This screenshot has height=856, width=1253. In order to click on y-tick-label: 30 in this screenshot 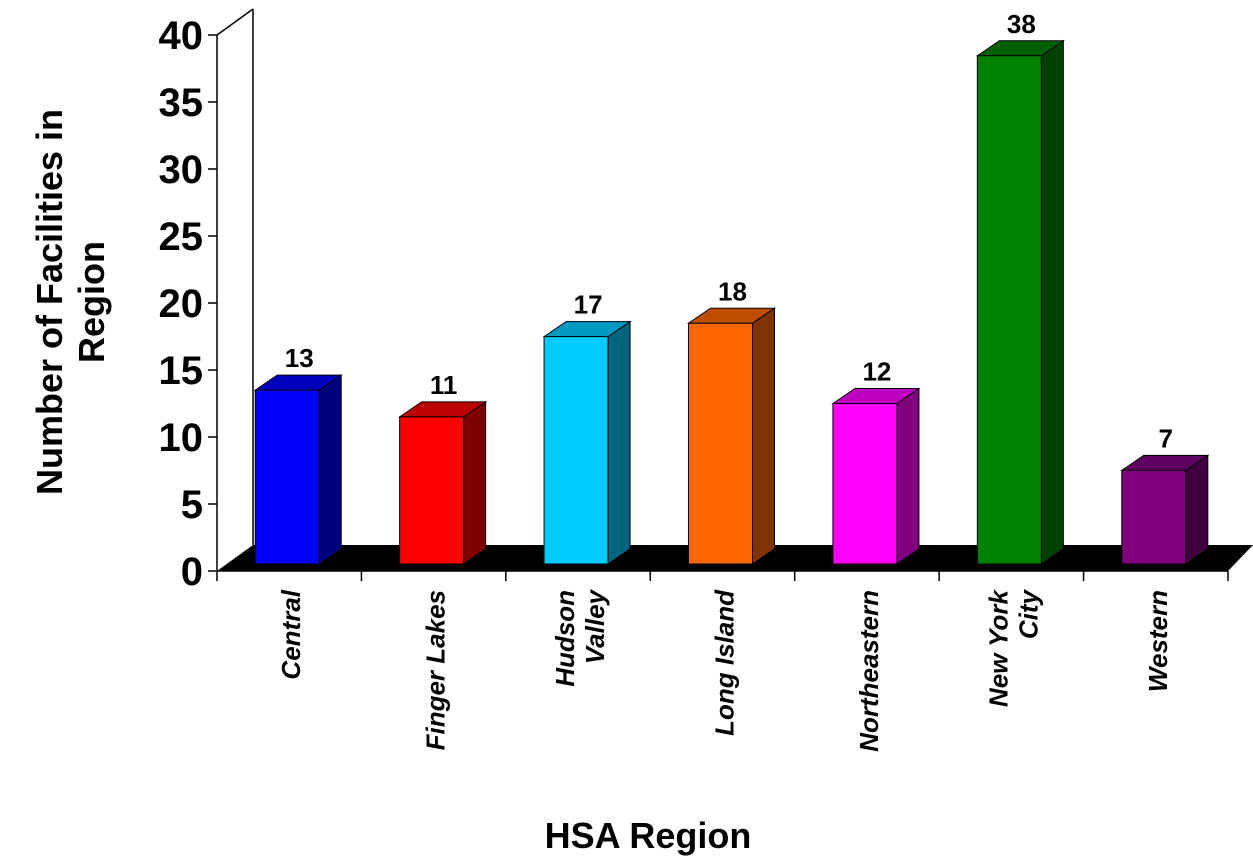, I will do `click(181, 170)`.